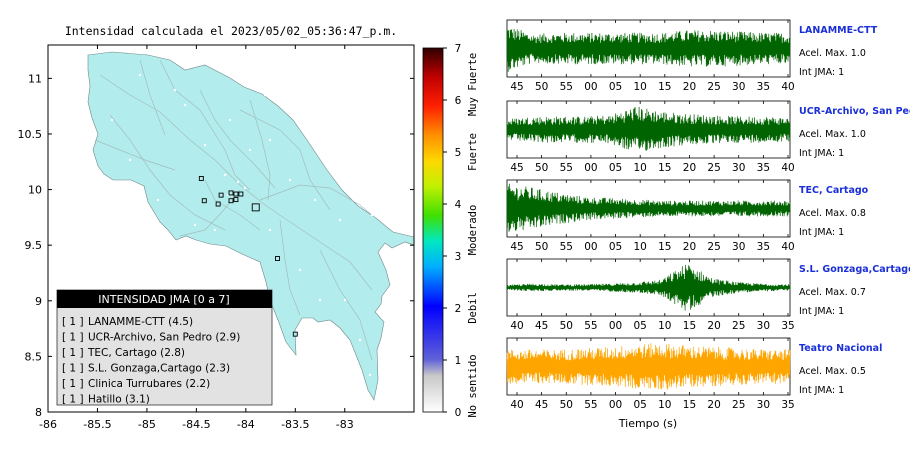 Image resolution: width=910 pixels, height=460 pixels. I want to click on colorbar-tick-label: 3, so click(458, 257).